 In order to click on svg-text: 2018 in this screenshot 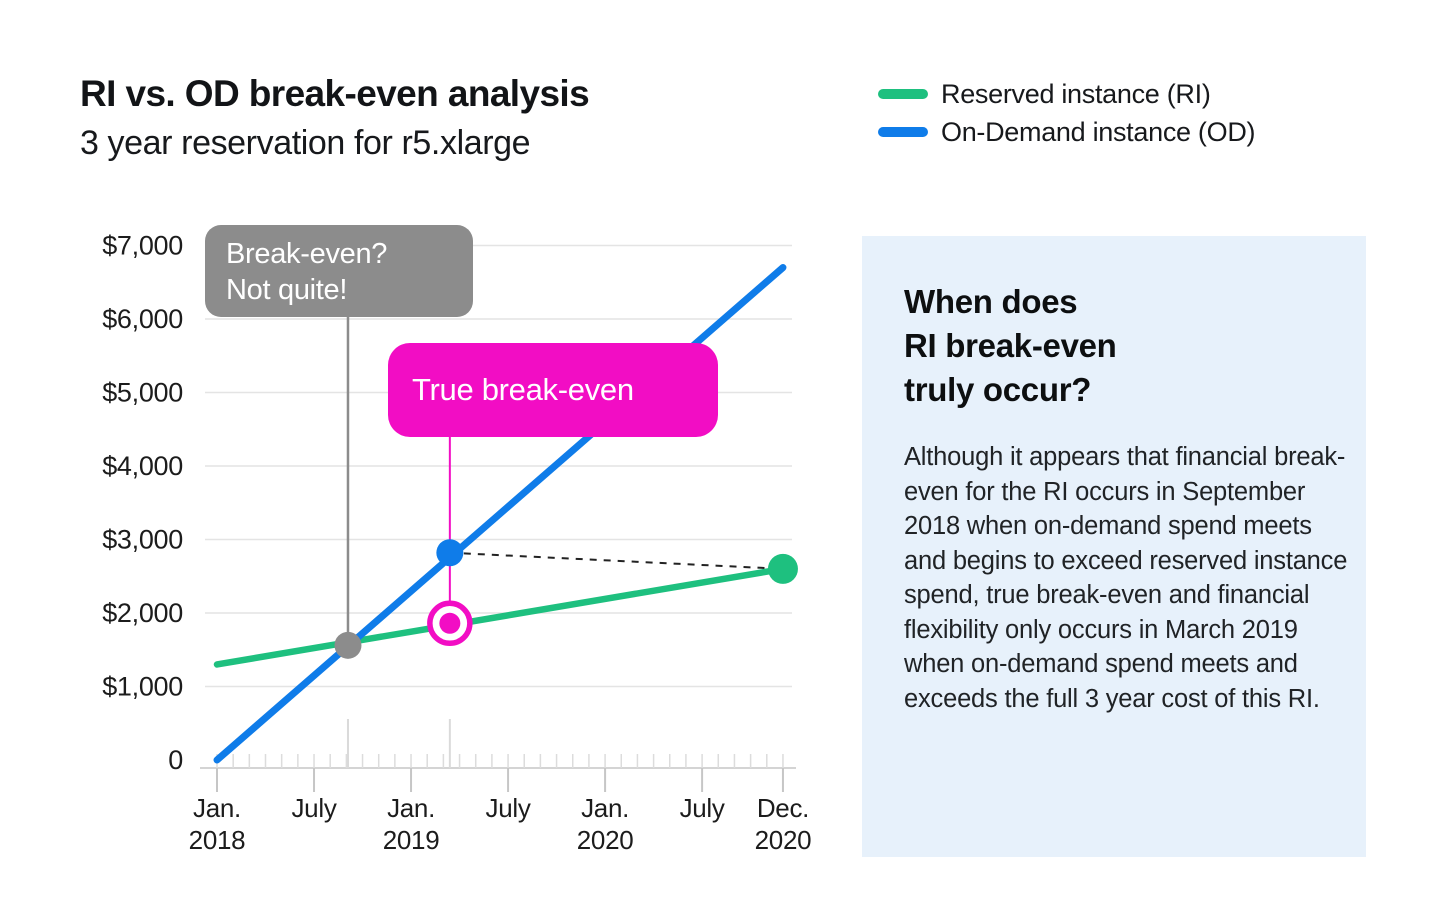, I will do `click(217, 840)`.